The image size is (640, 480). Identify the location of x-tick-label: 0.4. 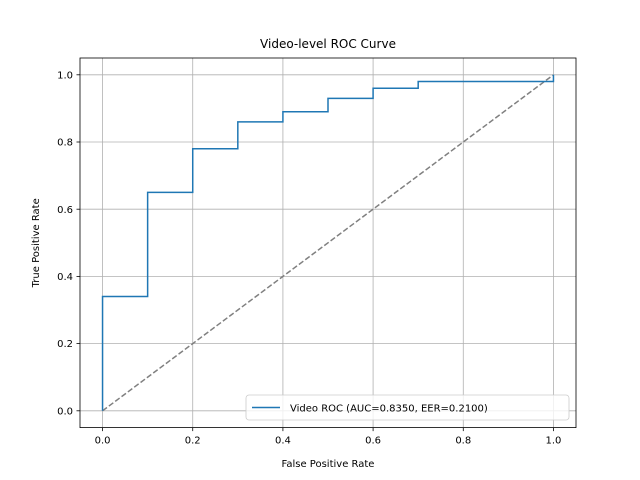
(283, 441).